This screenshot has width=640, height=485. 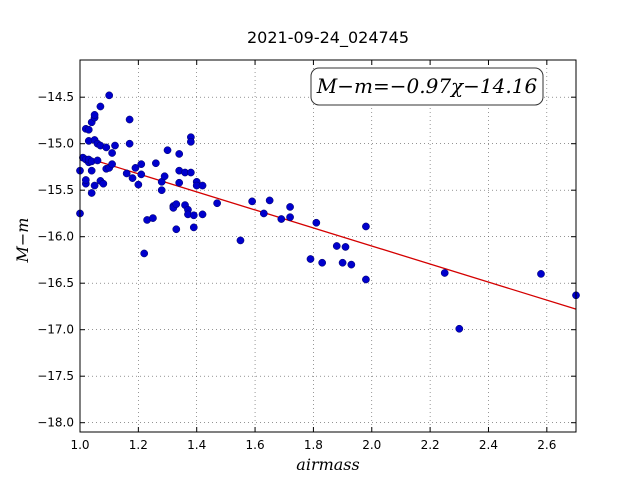 What do you see at coordinates (55, 144) in the screenshot?
I see `y-tick-label: −15.0` at bounding box center [55, 144].